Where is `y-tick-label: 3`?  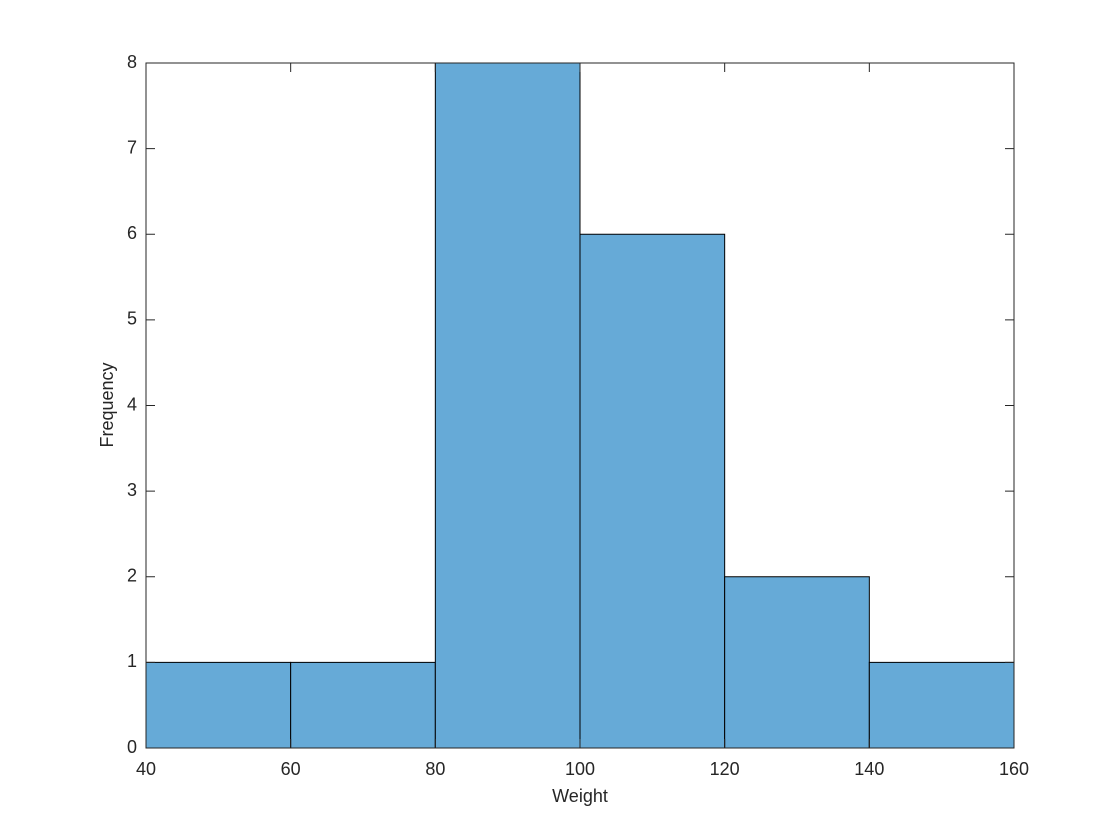
y-tick-label: 3 is located at coordinates (132, 490).